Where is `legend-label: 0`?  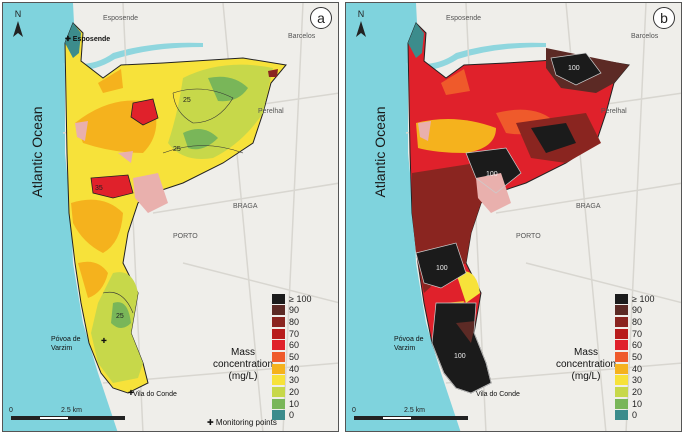 legend-label: 0 is located at coordinates (292, 415).